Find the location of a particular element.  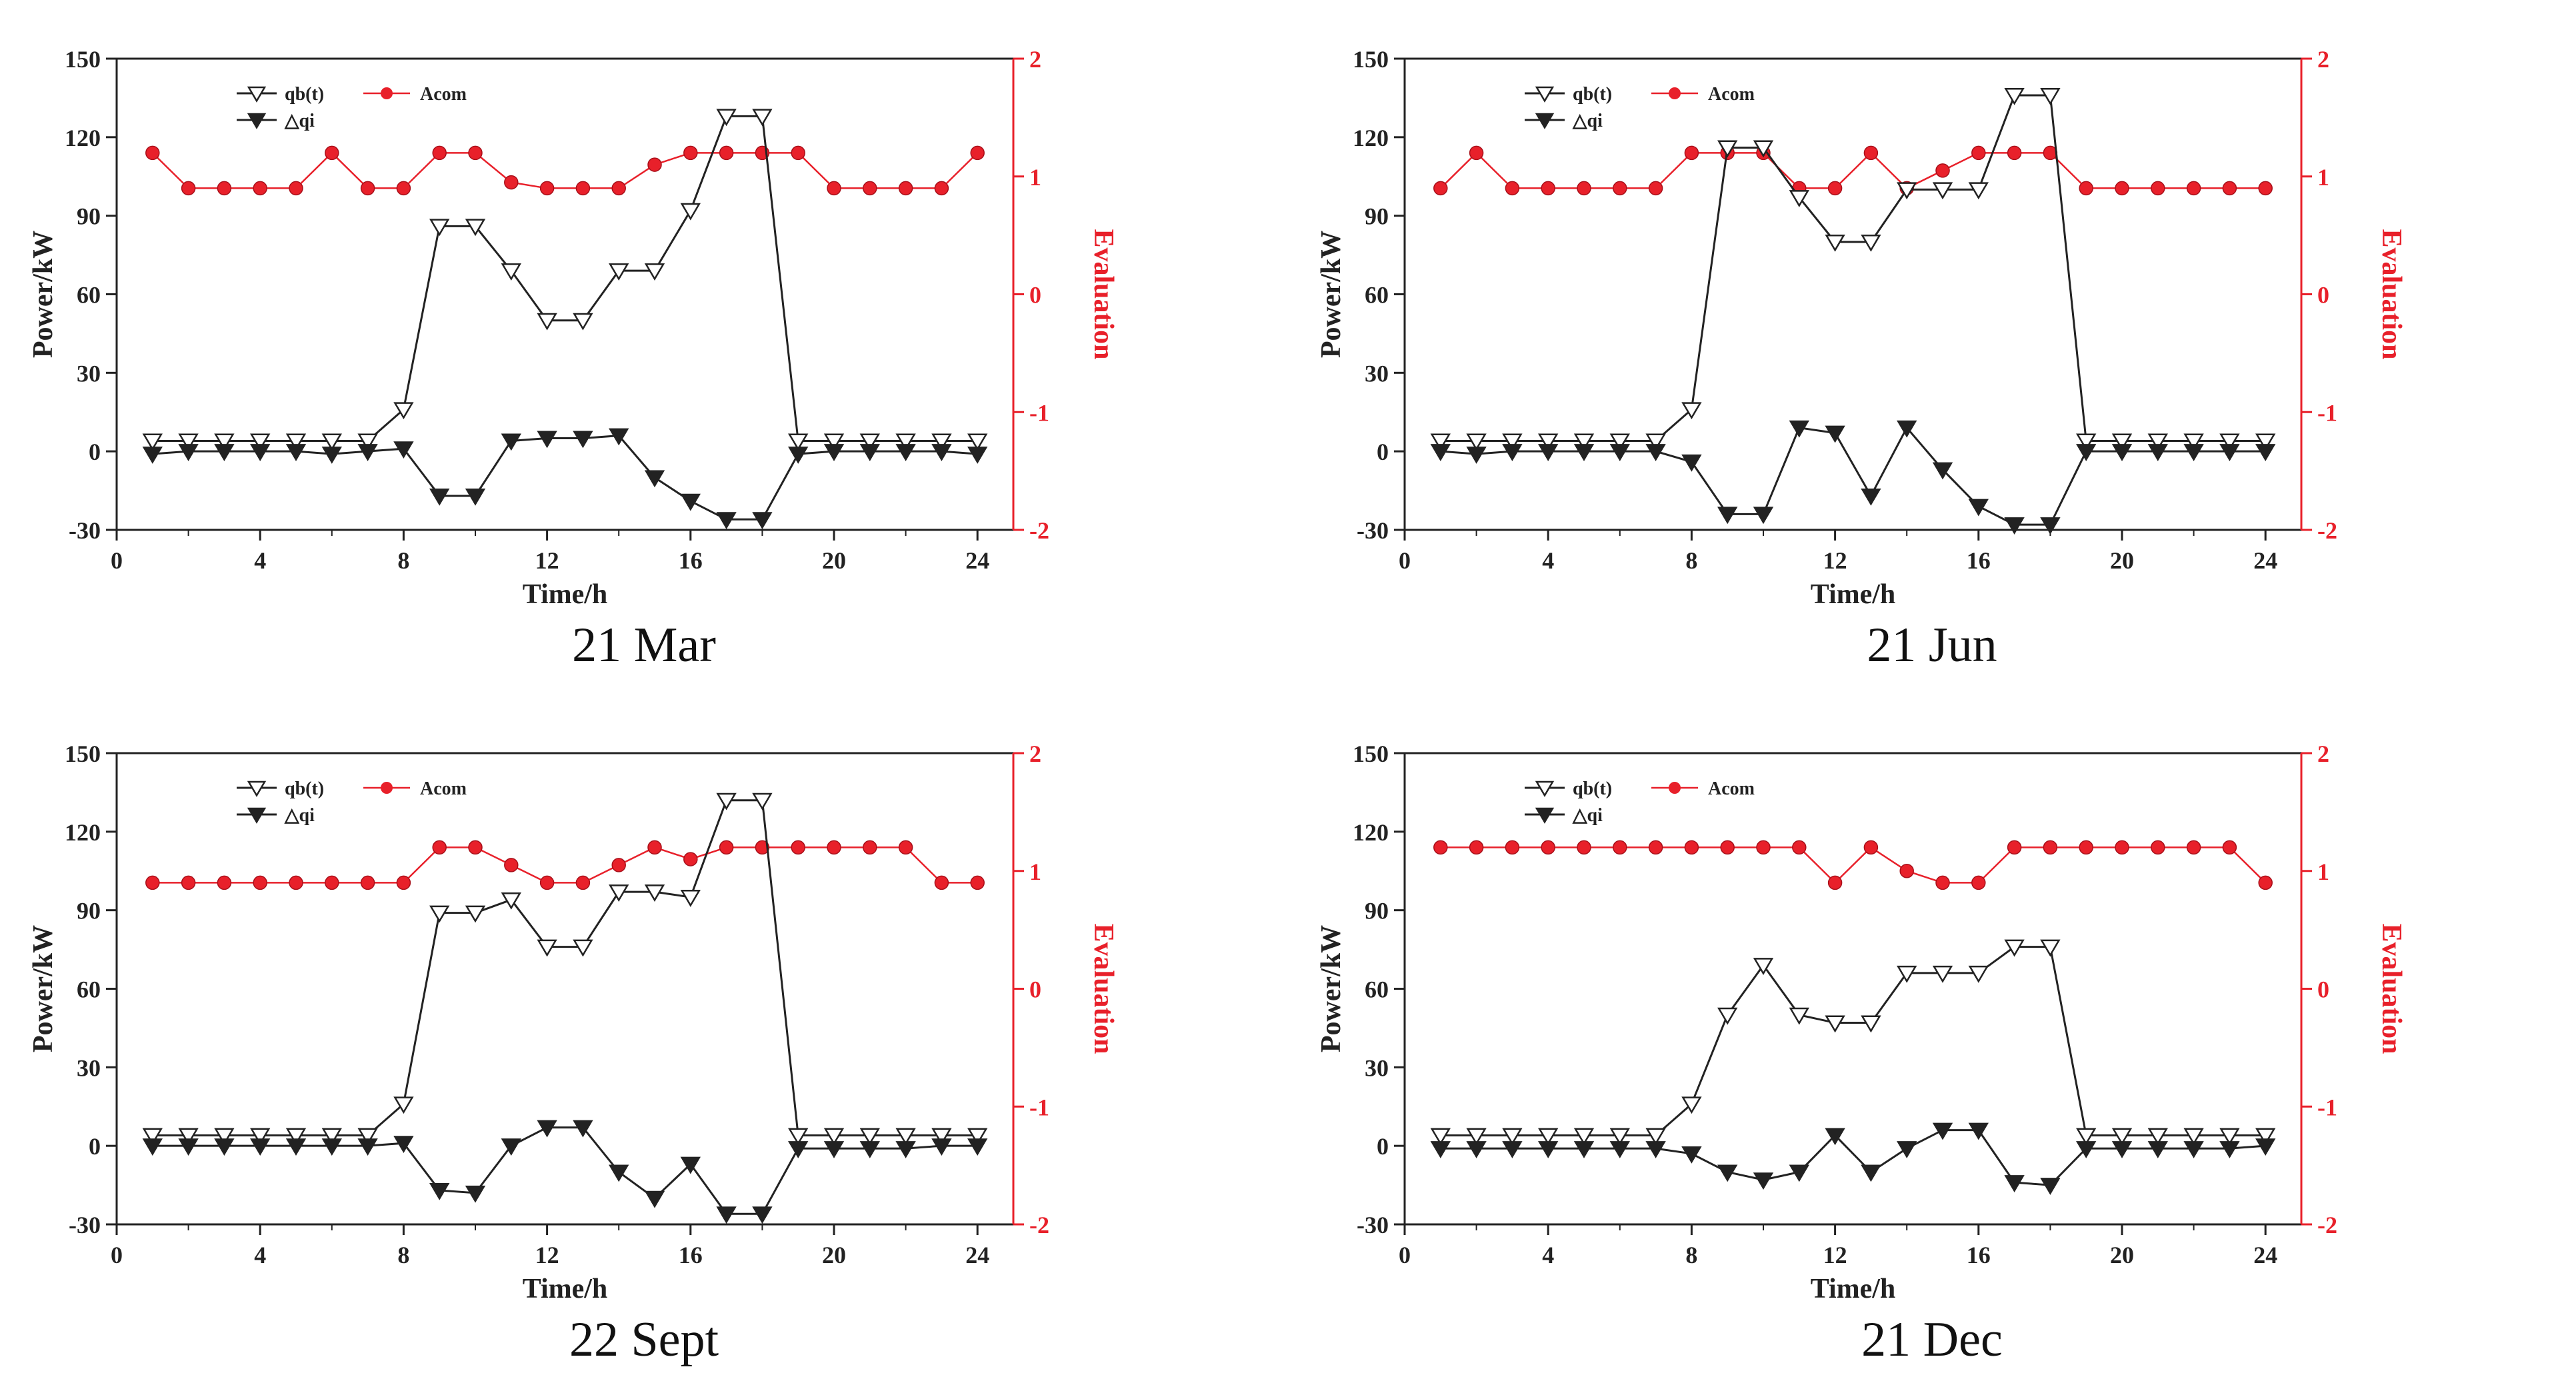

series-acom is located at coordinates (565, 171).